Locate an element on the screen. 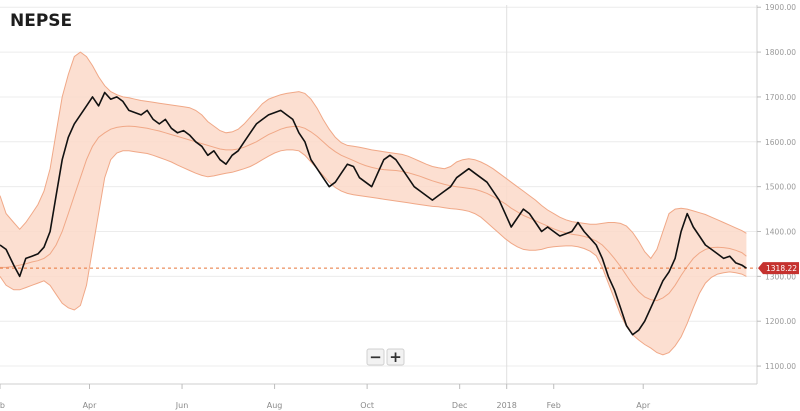 Image resolution: width=800 pixels, height=411 pixels. y-tick-label: 1400.00 is located at coordinates (780, 232).